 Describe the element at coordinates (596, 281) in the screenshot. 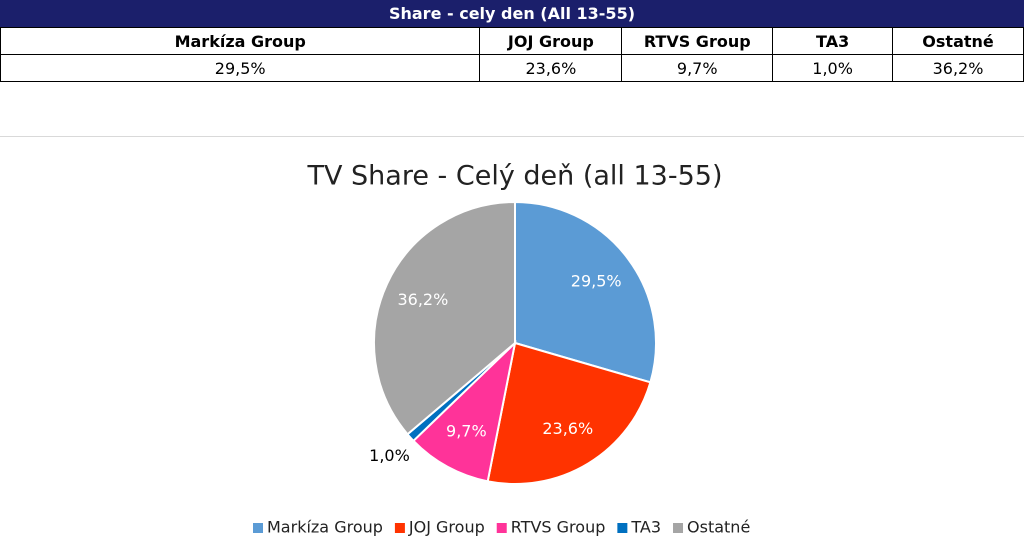

I see `data-label: 29,5%` at that location.